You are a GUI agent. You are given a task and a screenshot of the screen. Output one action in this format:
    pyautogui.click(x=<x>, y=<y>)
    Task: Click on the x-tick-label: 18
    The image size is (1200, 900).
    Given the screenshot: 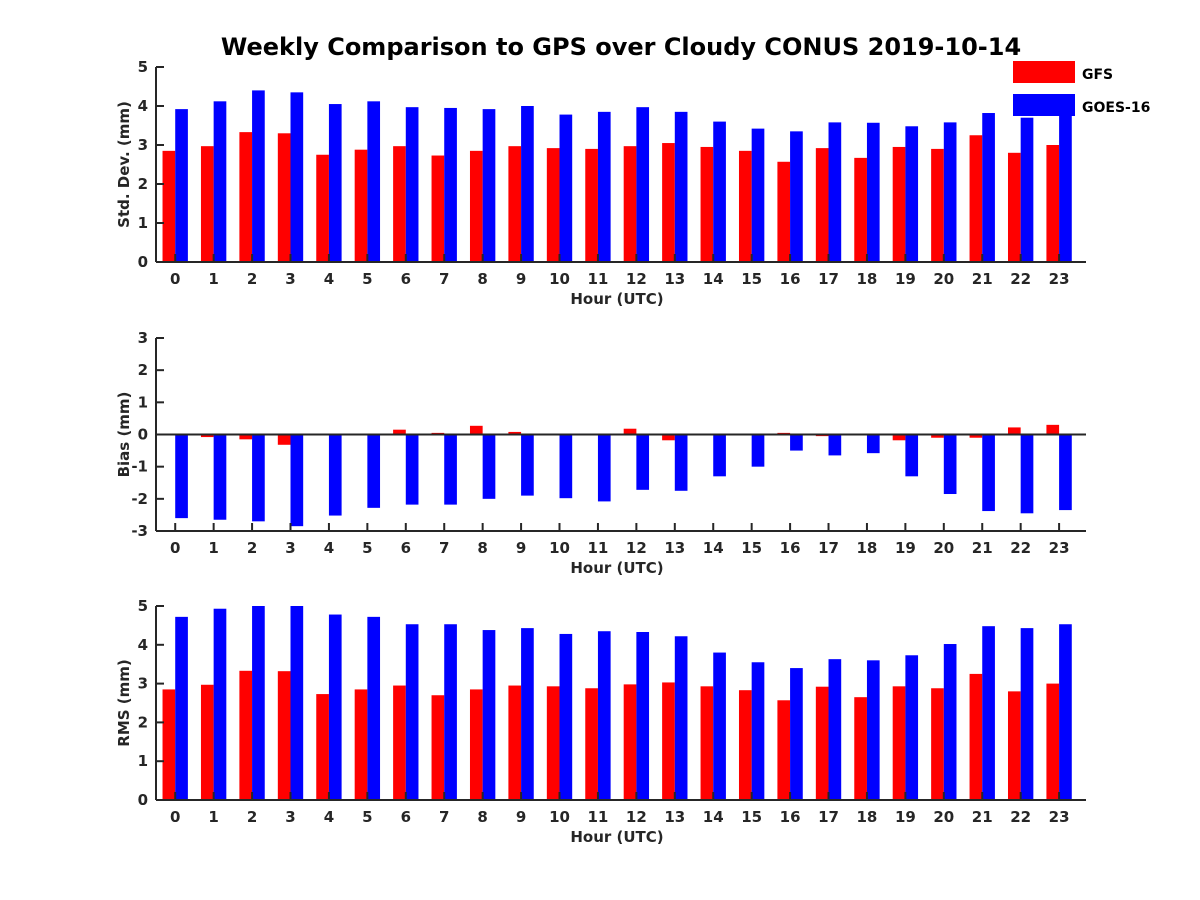 What is the action you would take?
    pyautogui.click(x=867, y=279)
    